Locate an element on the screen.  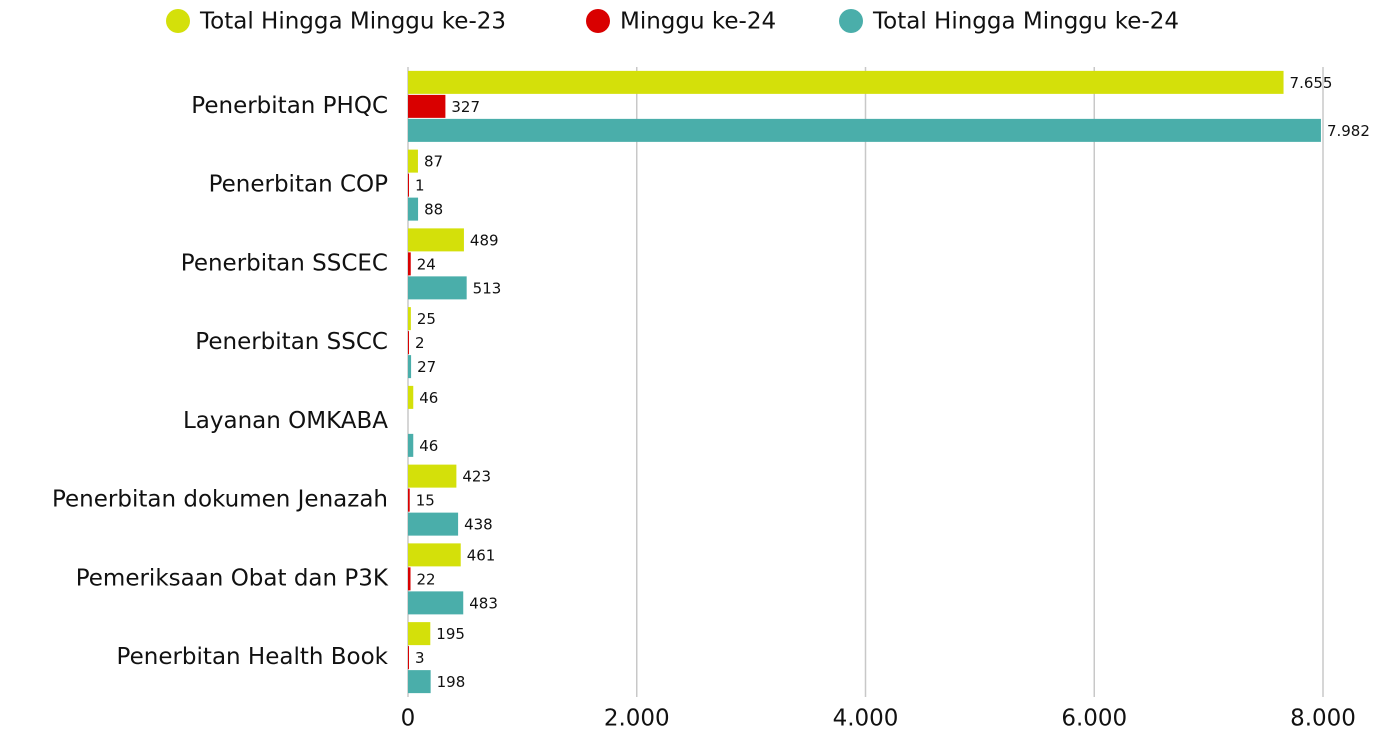
value-label: 489 is located at coordinates (484, 240).